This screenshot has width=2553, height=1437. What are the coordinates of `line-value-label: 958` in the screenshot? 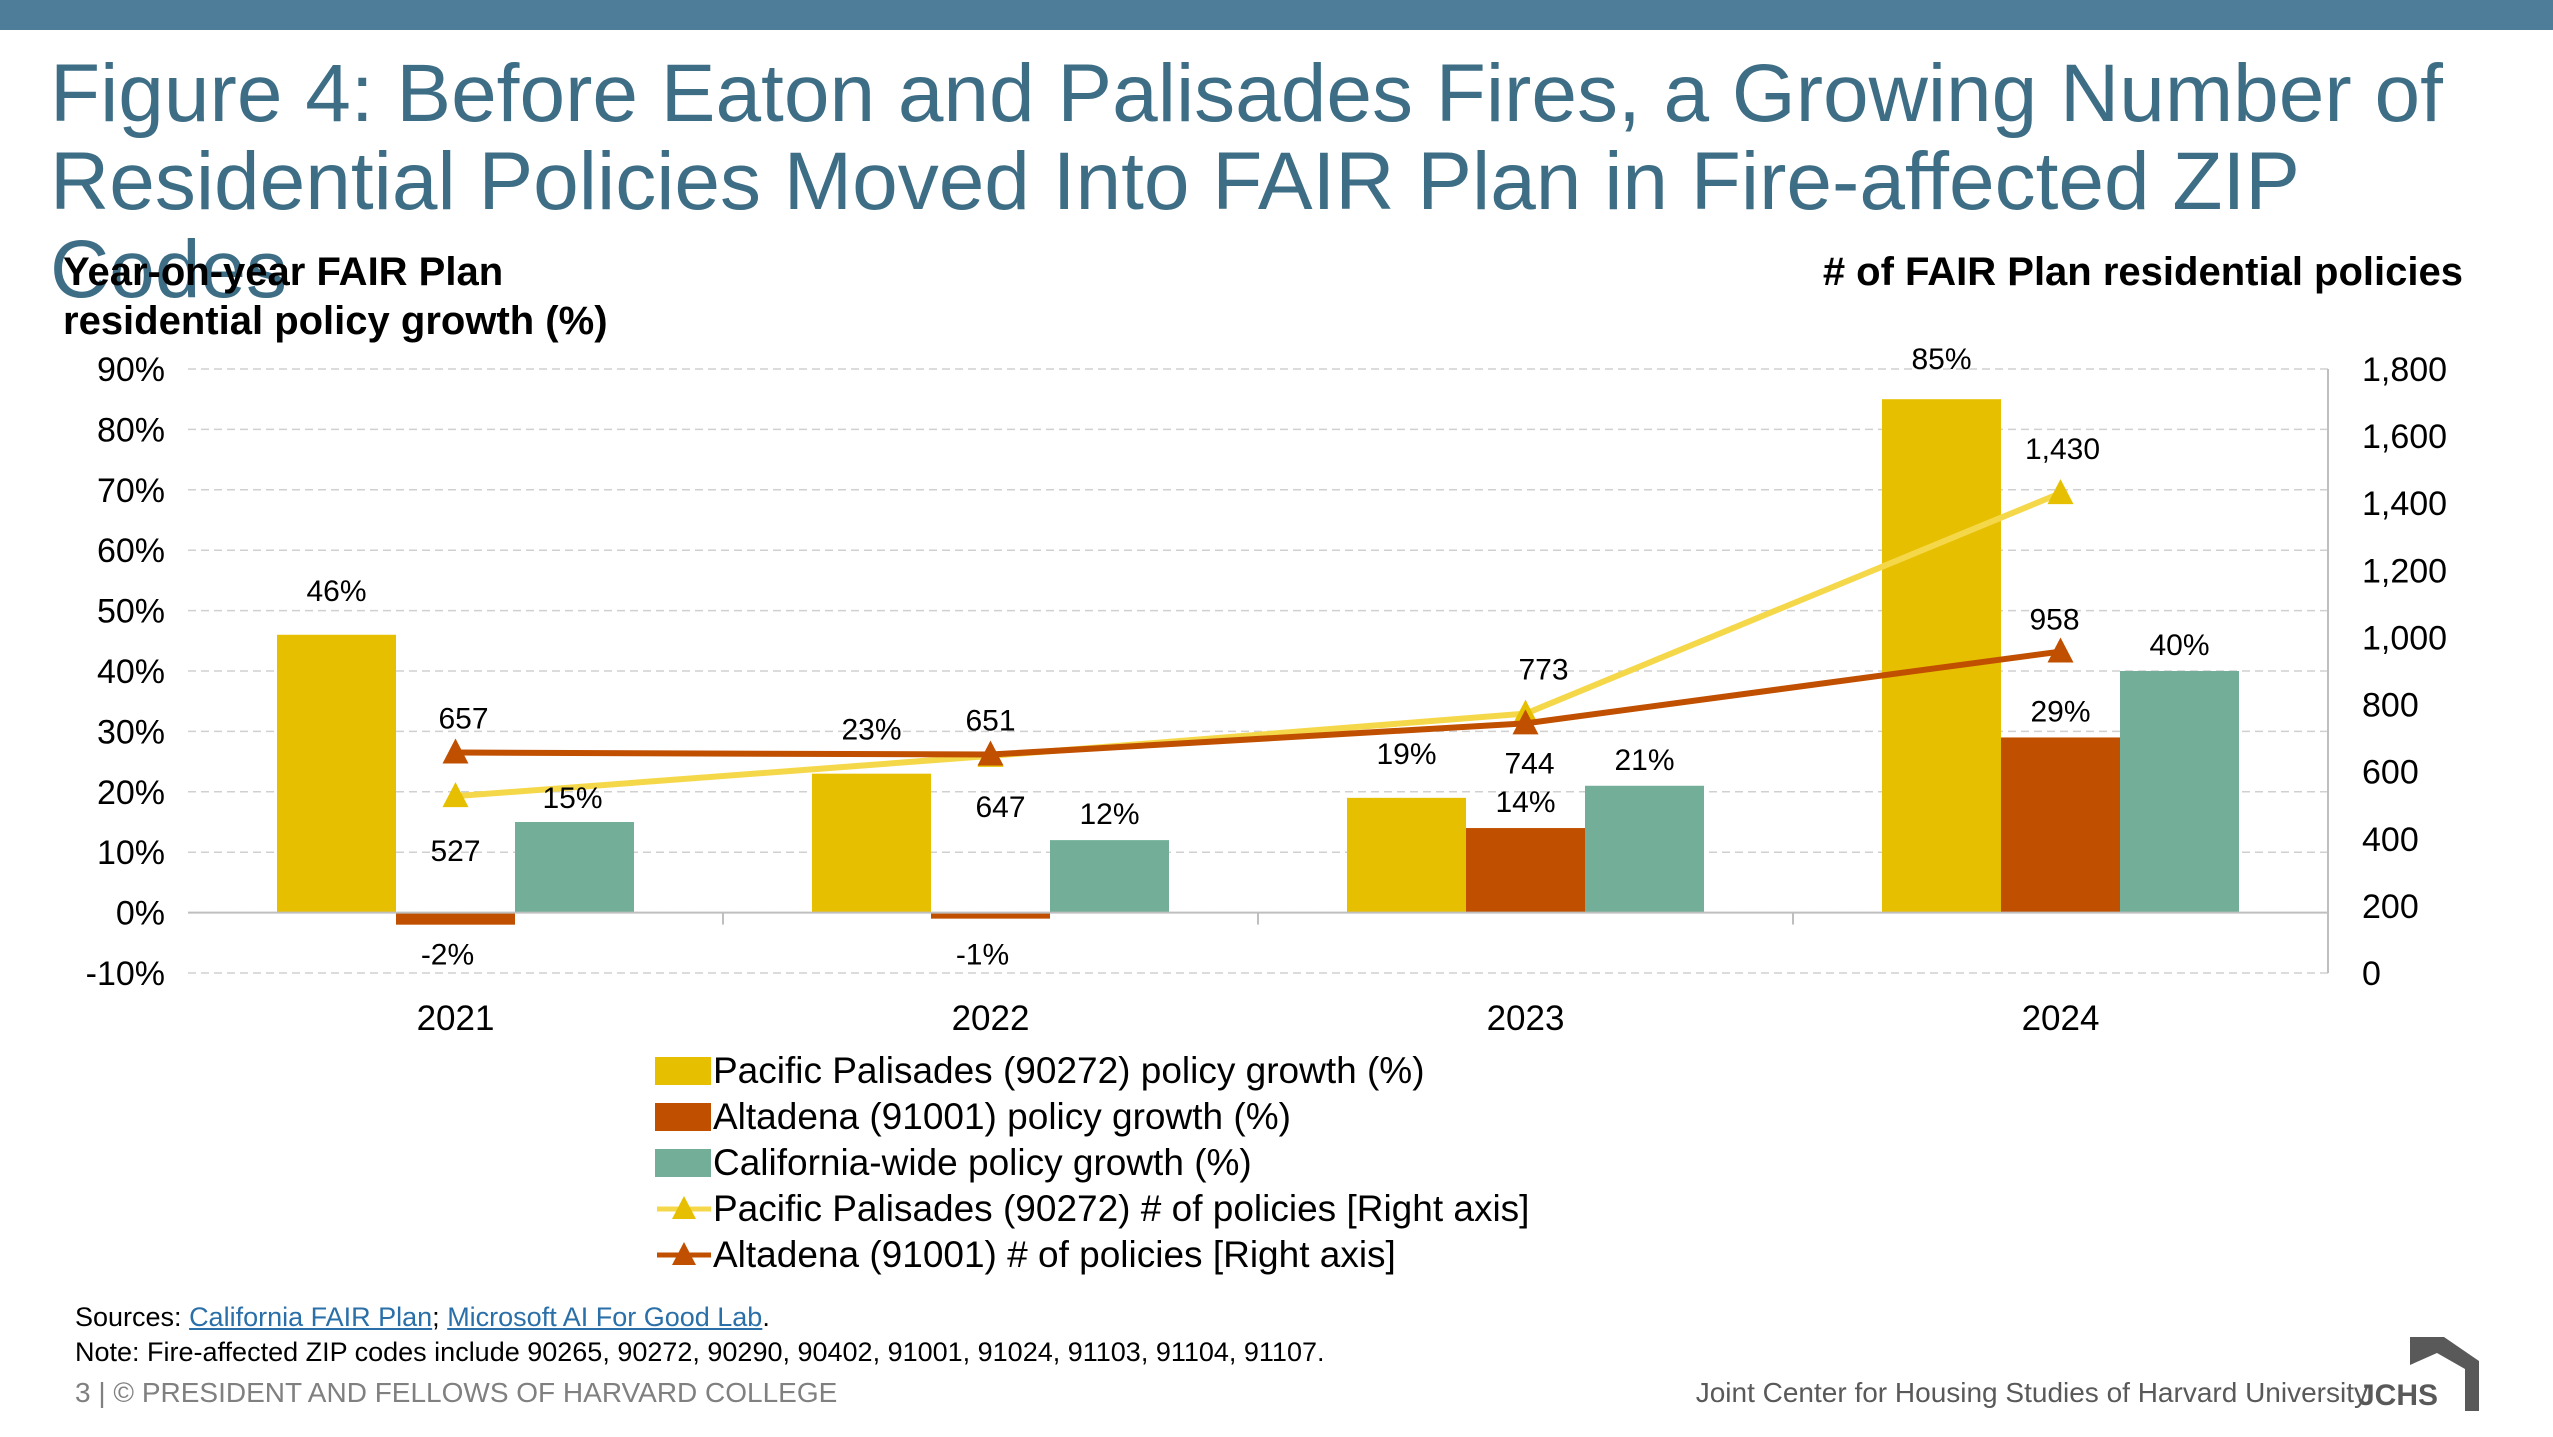 It's located at (2054, 620).